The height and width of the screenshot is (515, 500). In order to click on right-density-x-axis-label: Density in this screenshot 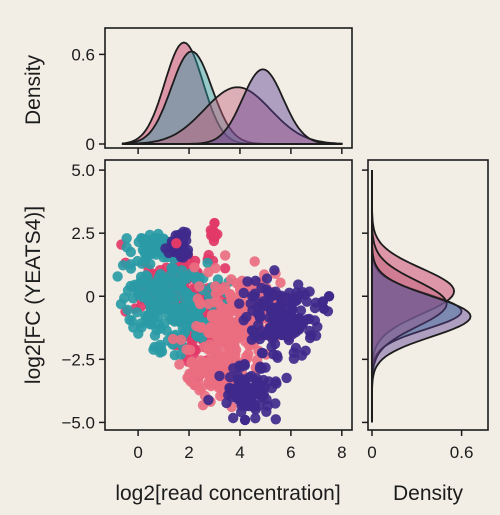, I will do `click(428, 493)`.